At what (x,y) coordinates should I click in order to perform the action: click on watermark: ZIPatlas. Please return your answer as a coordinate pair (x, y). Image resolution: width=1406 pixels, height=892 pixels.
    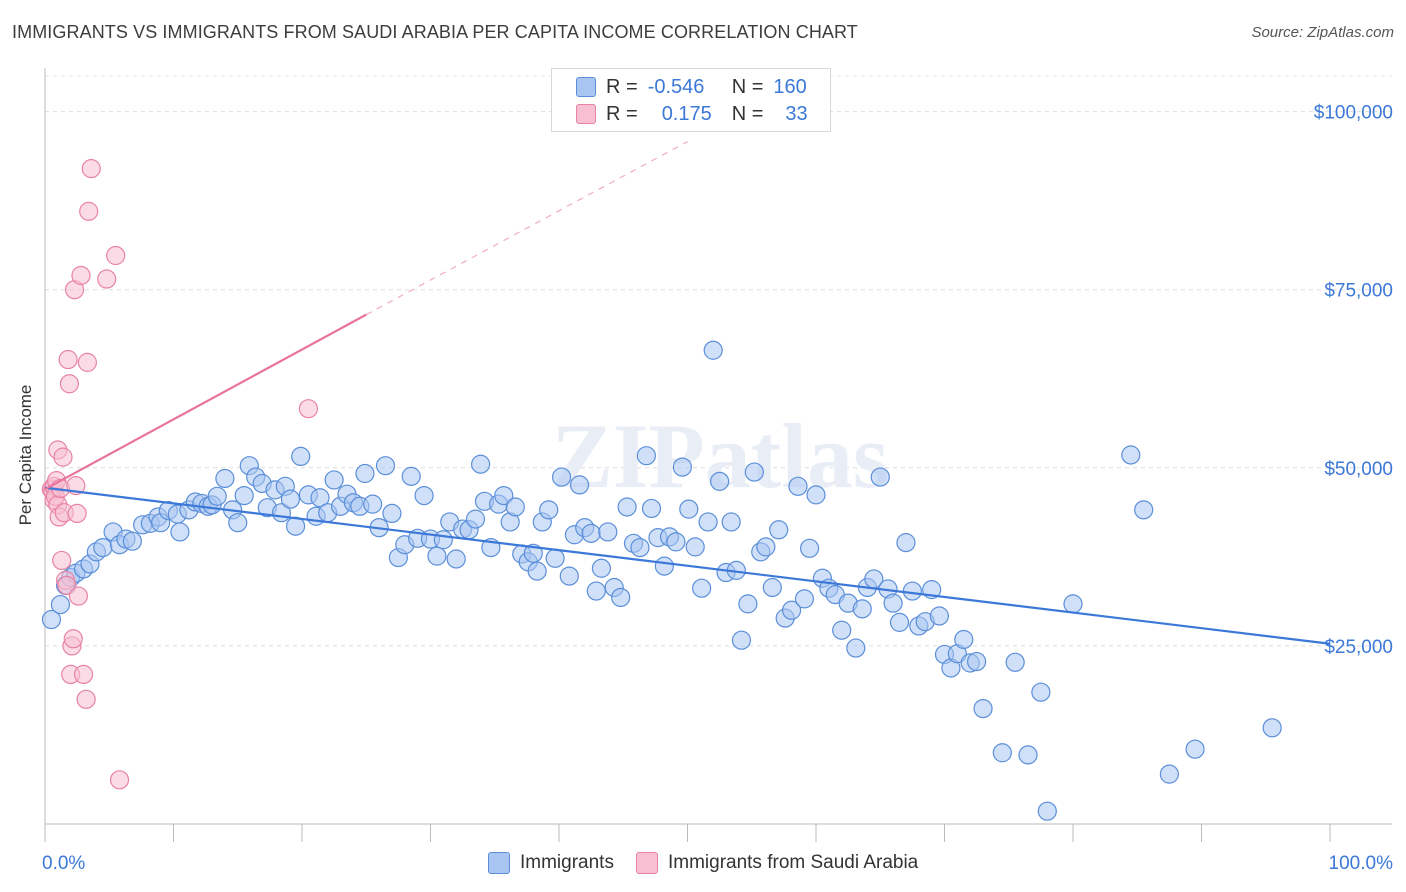
    Looking at the image, I should click on (719, 456).